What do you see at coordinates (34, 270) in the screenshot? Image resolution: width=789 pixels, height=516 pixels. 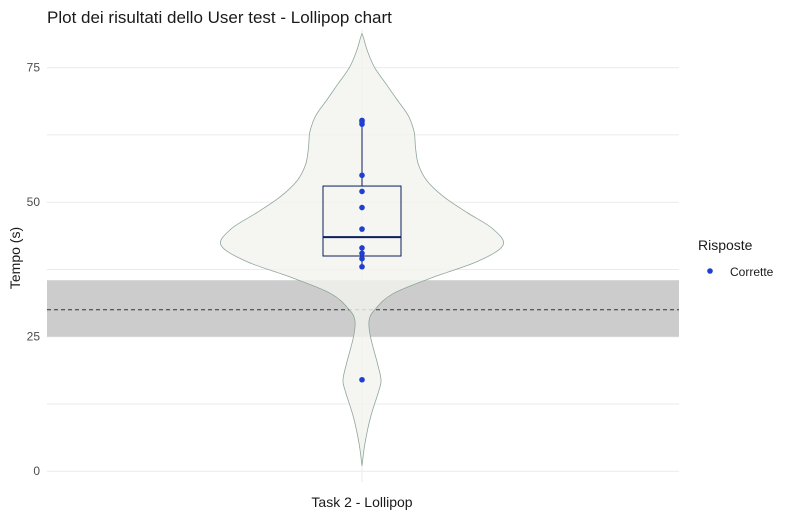 I see `y-tick-labels: 0 25 50 75` at bounding box center [34, 270].